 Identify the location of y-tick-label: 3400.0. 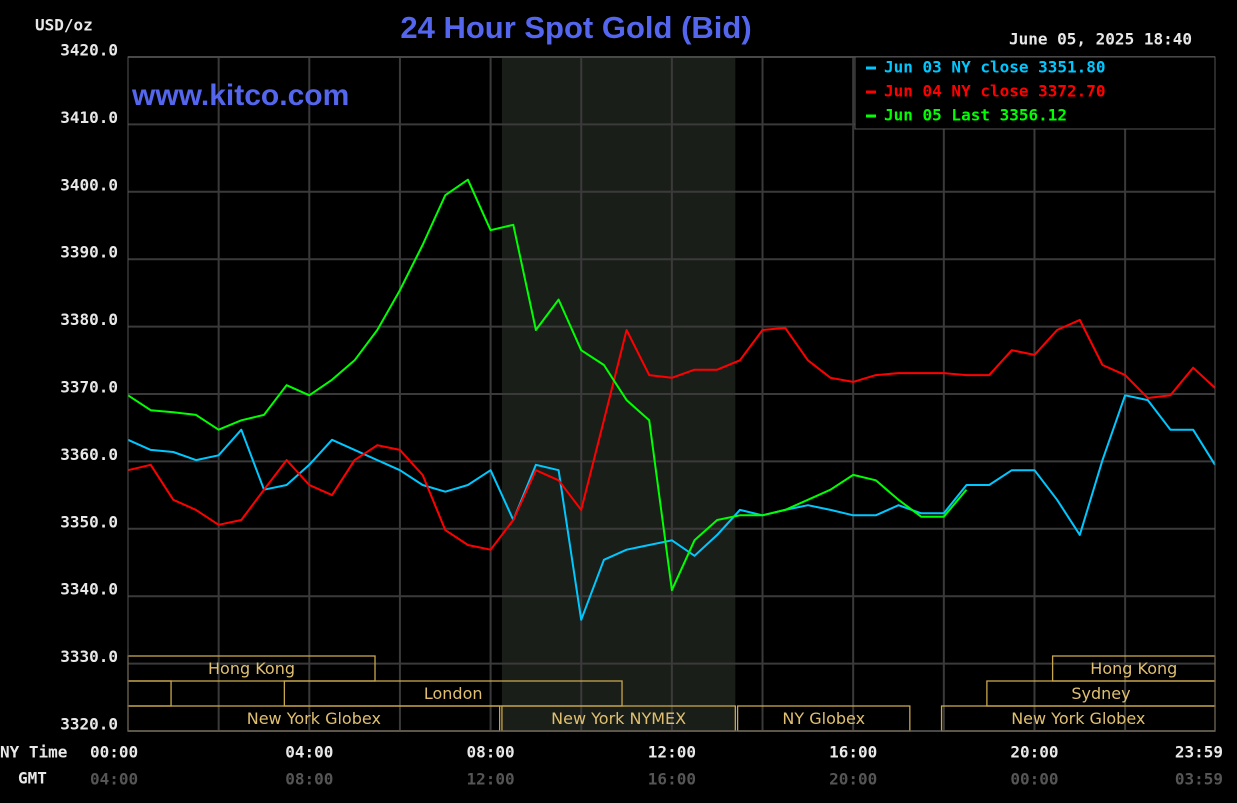
(89, 184).